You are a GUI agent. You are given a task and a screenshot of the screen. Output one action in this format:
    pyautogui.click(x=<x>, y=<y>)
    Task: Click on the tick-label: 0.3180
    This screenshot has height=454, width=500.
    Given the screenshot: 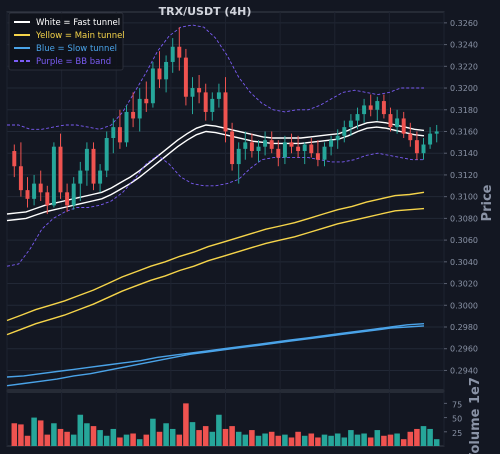 What is the action you would take?
    pyautogui.click(x=464, y=110)
    